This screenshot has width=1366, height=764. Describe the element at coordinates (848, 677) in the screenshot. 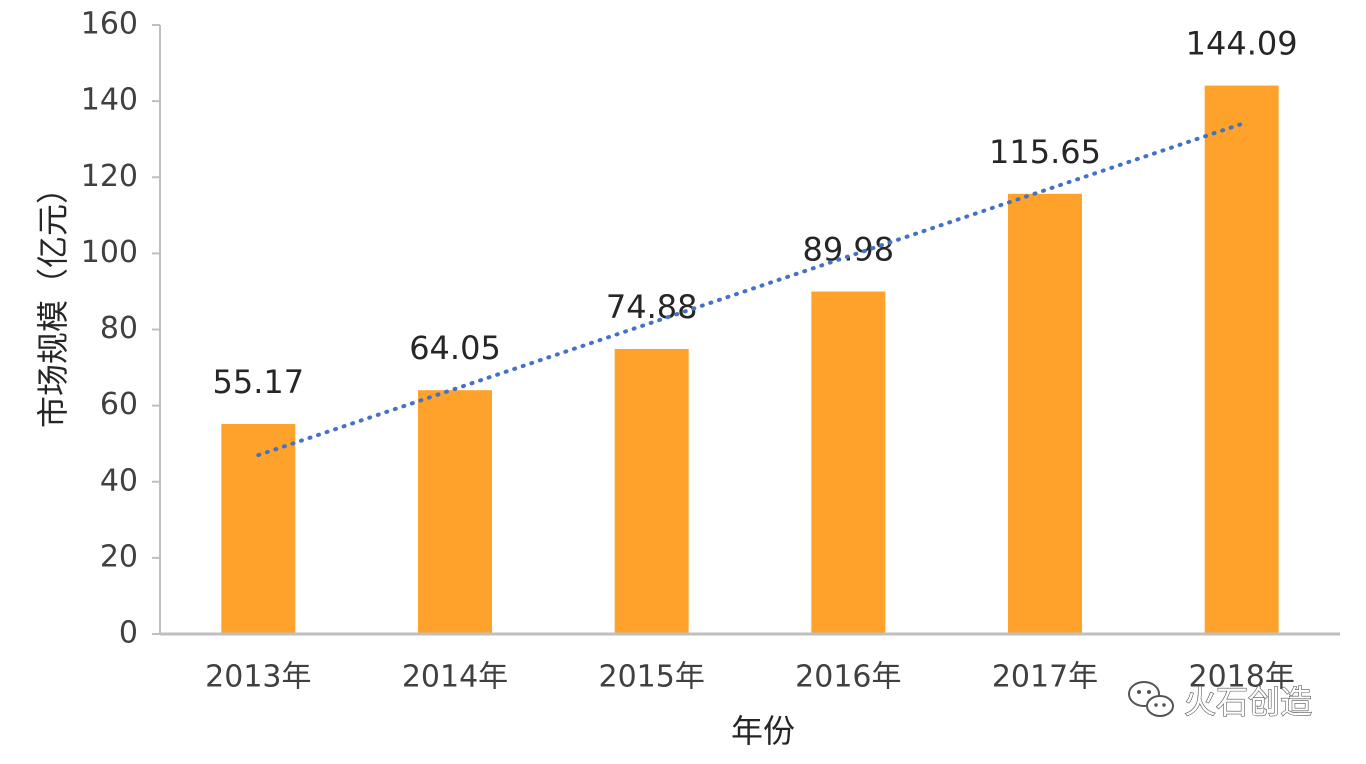

I see `x-tick-label: 2016年` at that location.